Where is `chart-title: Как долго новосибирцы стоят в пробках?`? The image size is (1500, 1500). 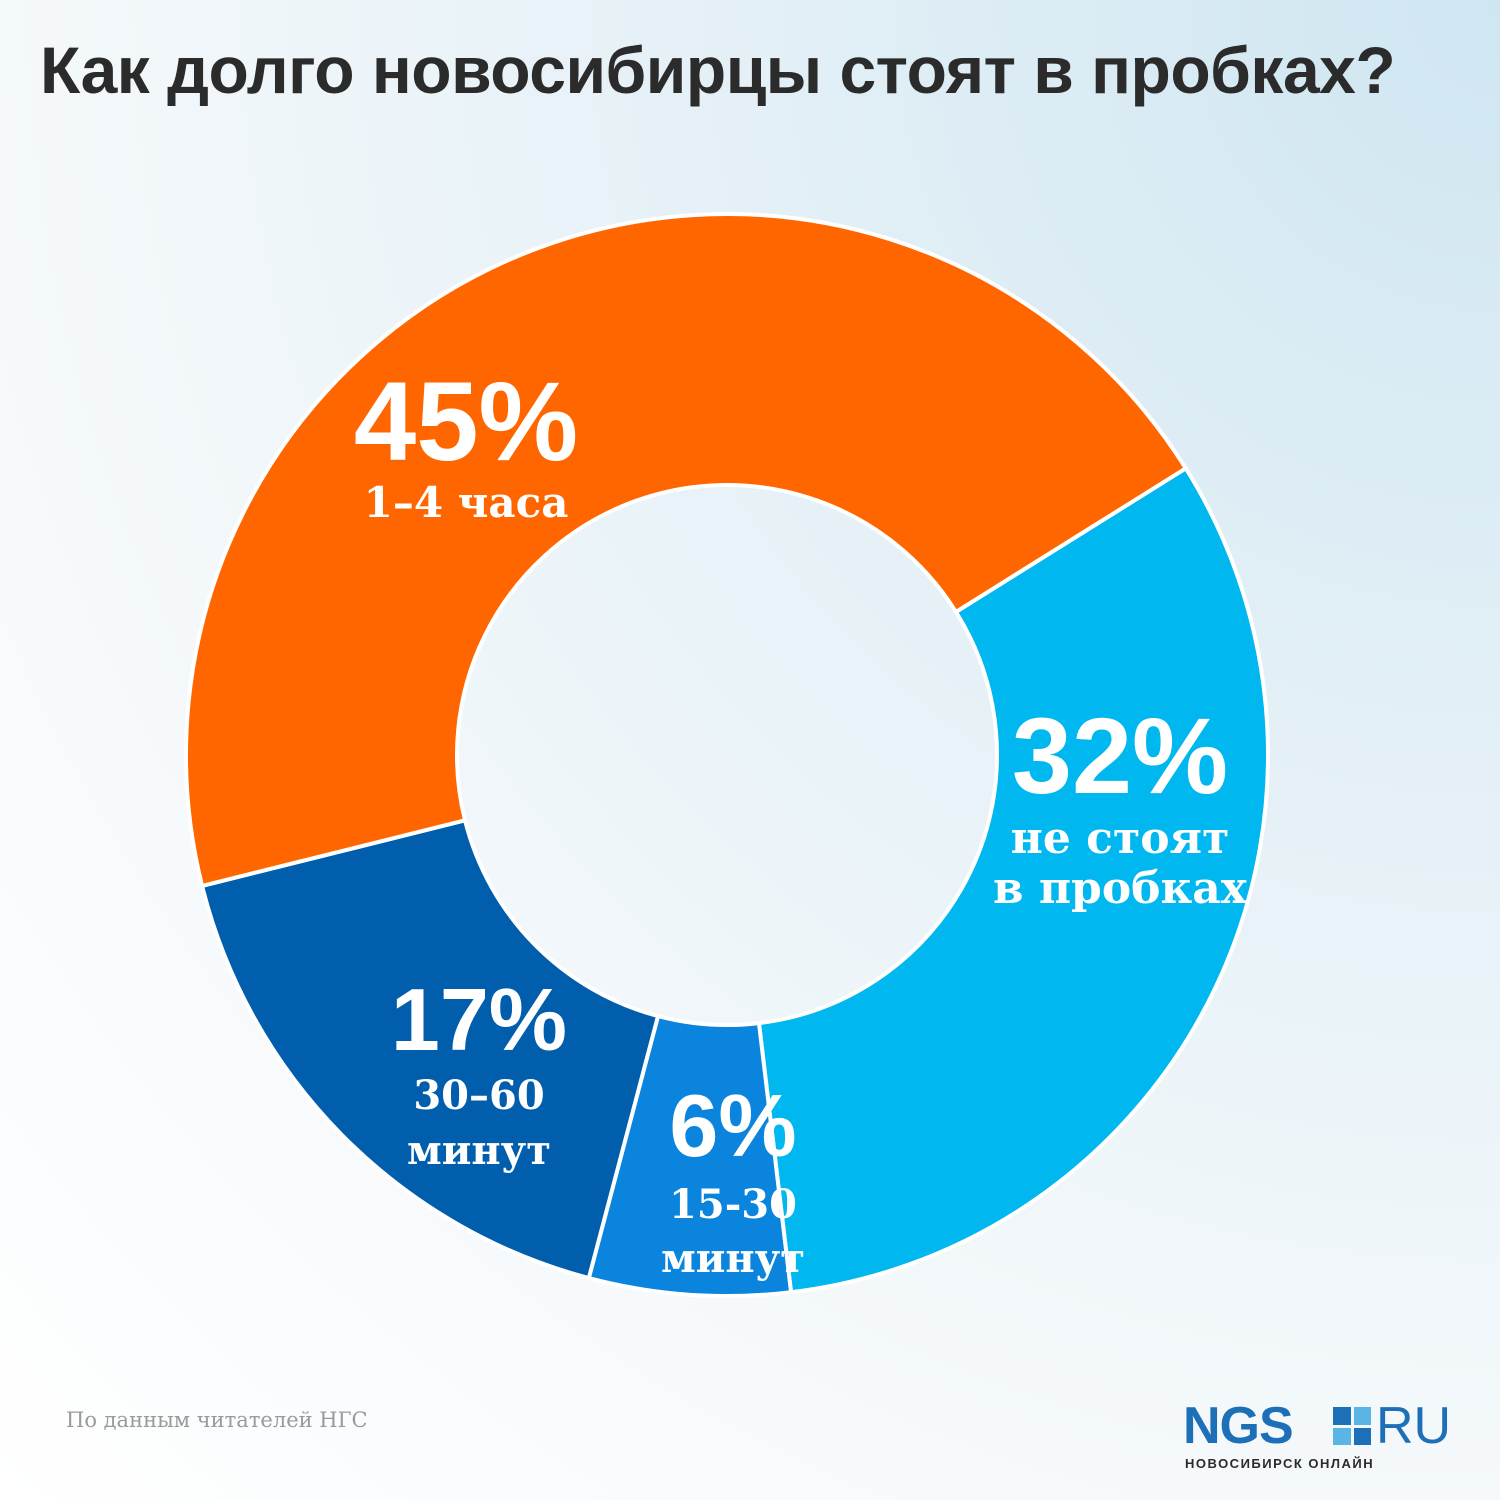
chart-title: Как долго новосибирцы стоят в пробках? is located at coordinates (718, 70).